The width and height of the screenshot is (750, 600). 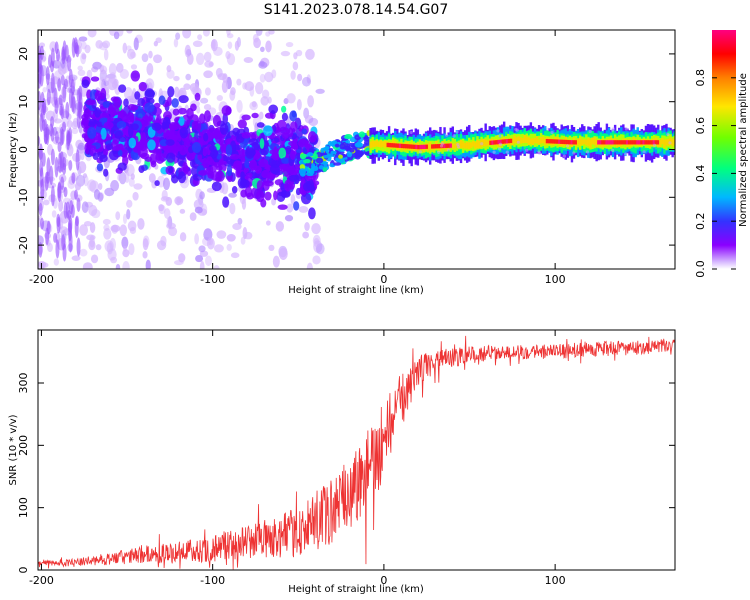 What do you see at coordinates (23, 102) in the screenshot?
I see `spectrogram-ytick-label: 10` at bounding box center [23, 102].